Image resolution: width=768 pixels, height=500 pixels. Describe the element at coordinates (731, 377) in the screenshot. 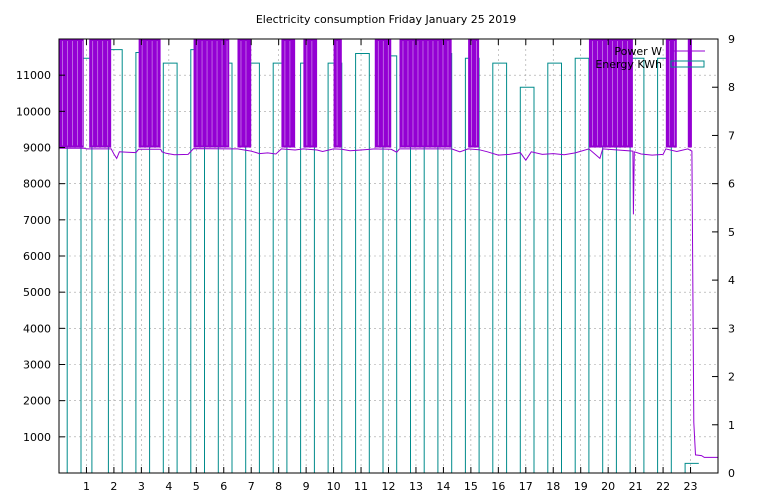

I see `y2-tick-label: 2` at that location.